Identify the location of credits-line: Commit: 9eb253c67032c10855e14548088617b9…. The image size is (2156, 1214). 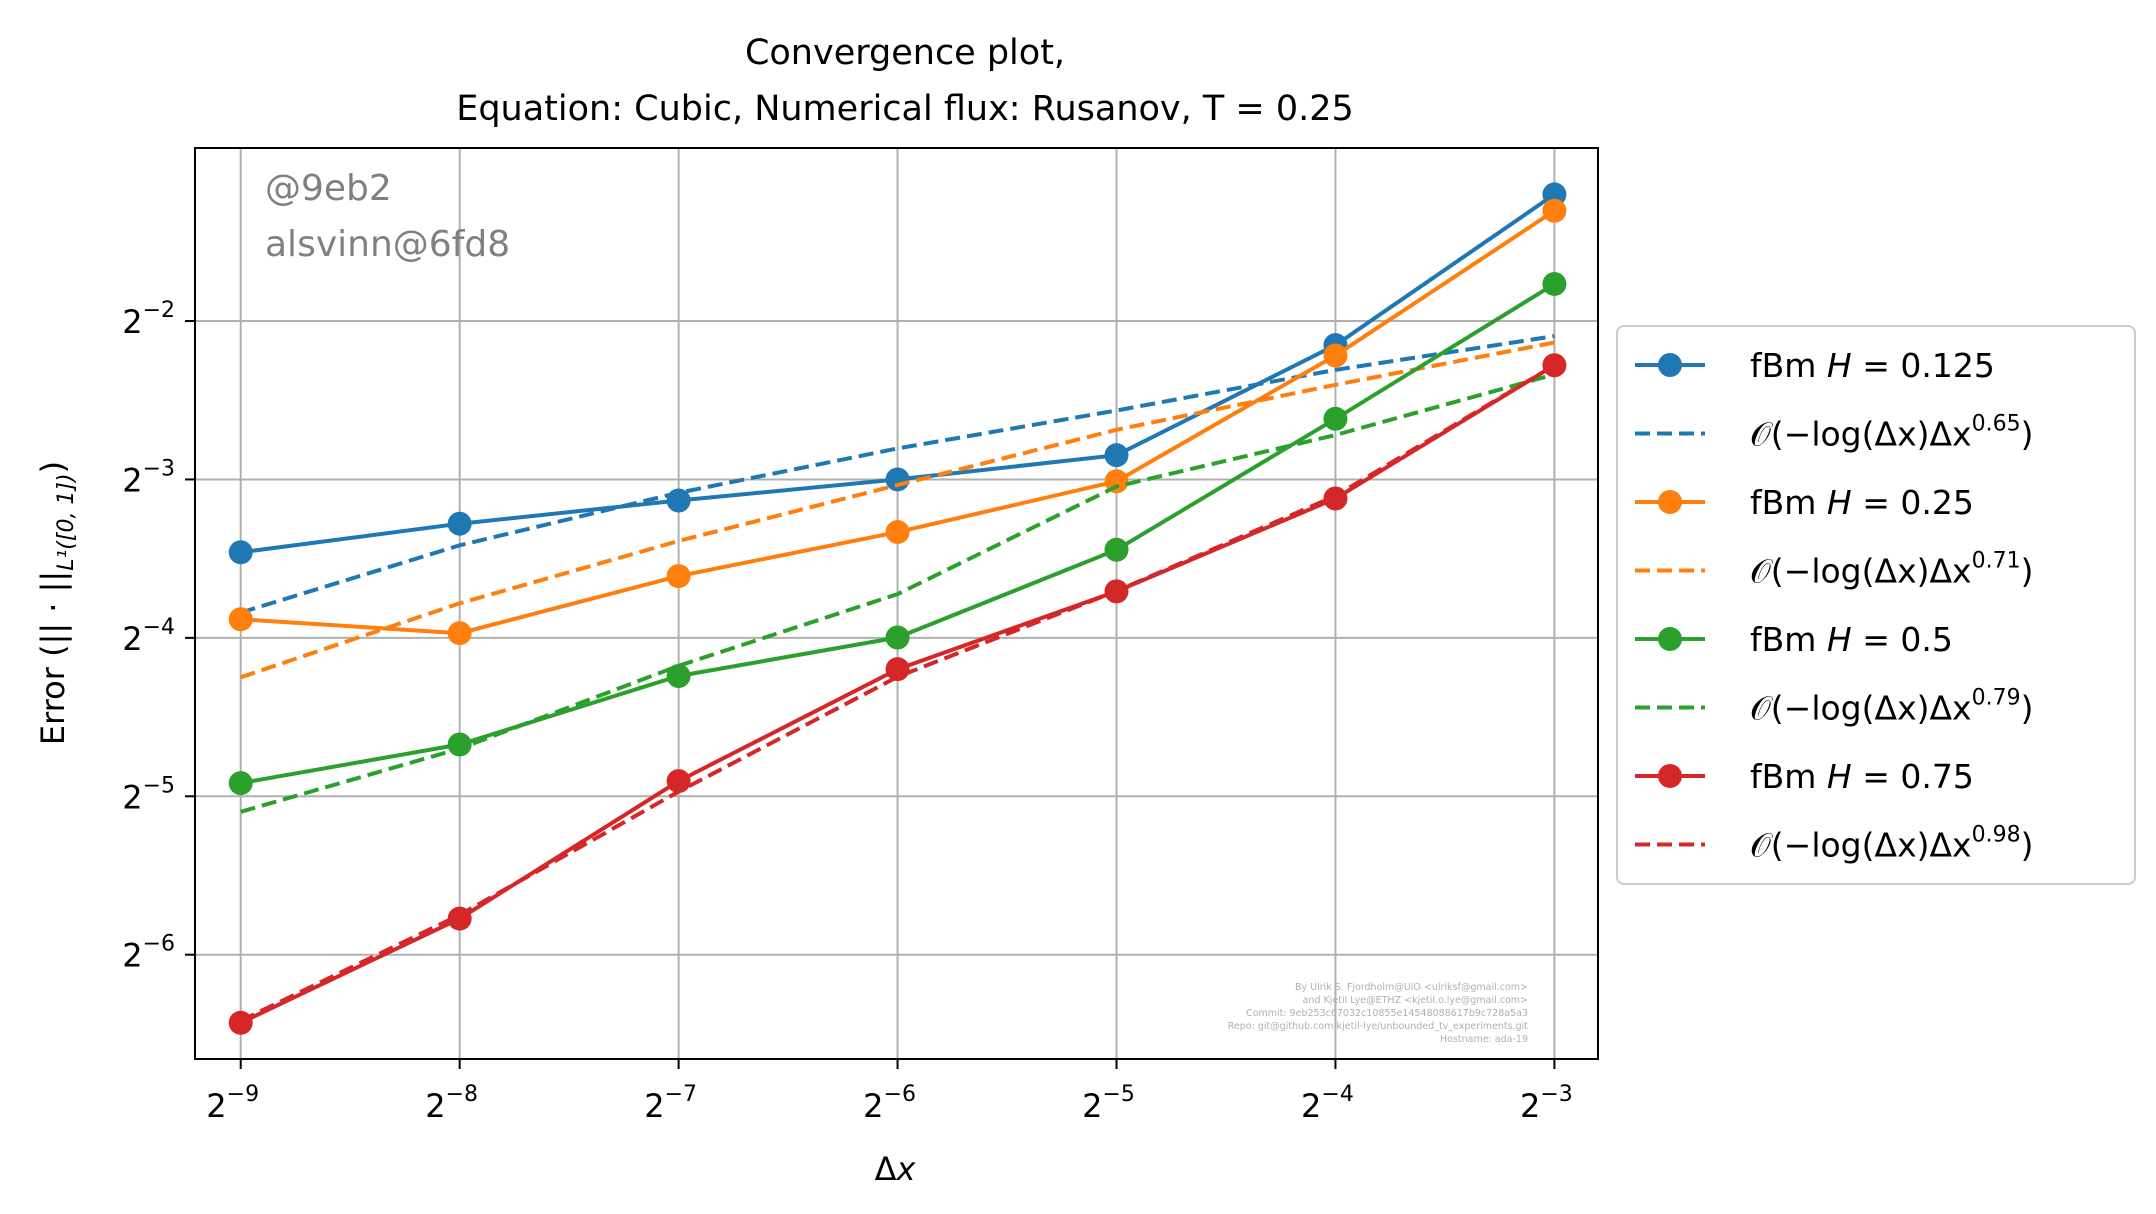
(1387, 1013).